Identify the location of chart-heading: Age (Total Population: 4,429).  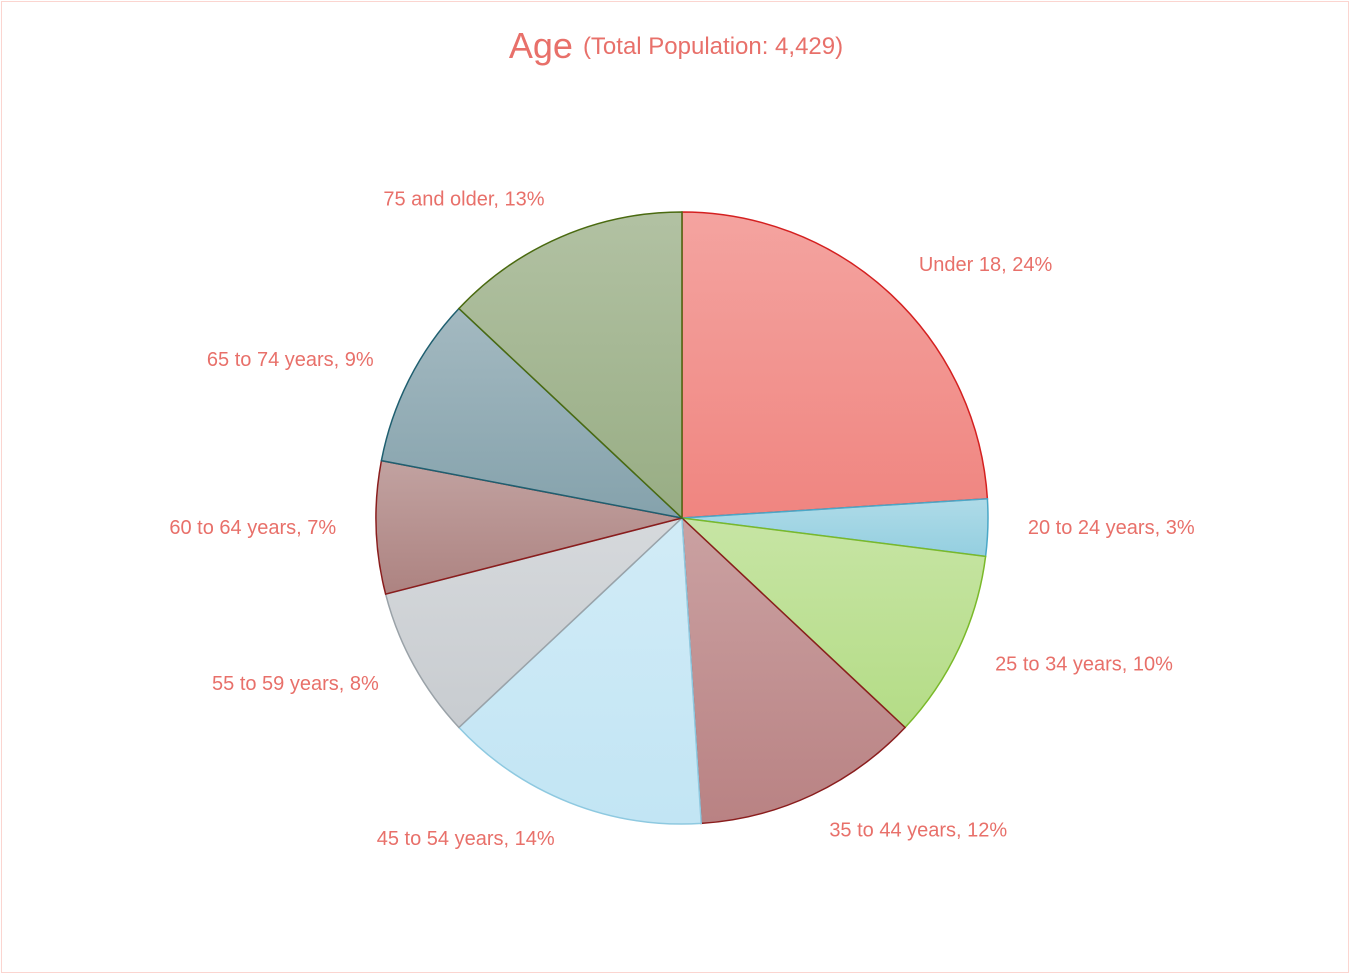
(676, 45).